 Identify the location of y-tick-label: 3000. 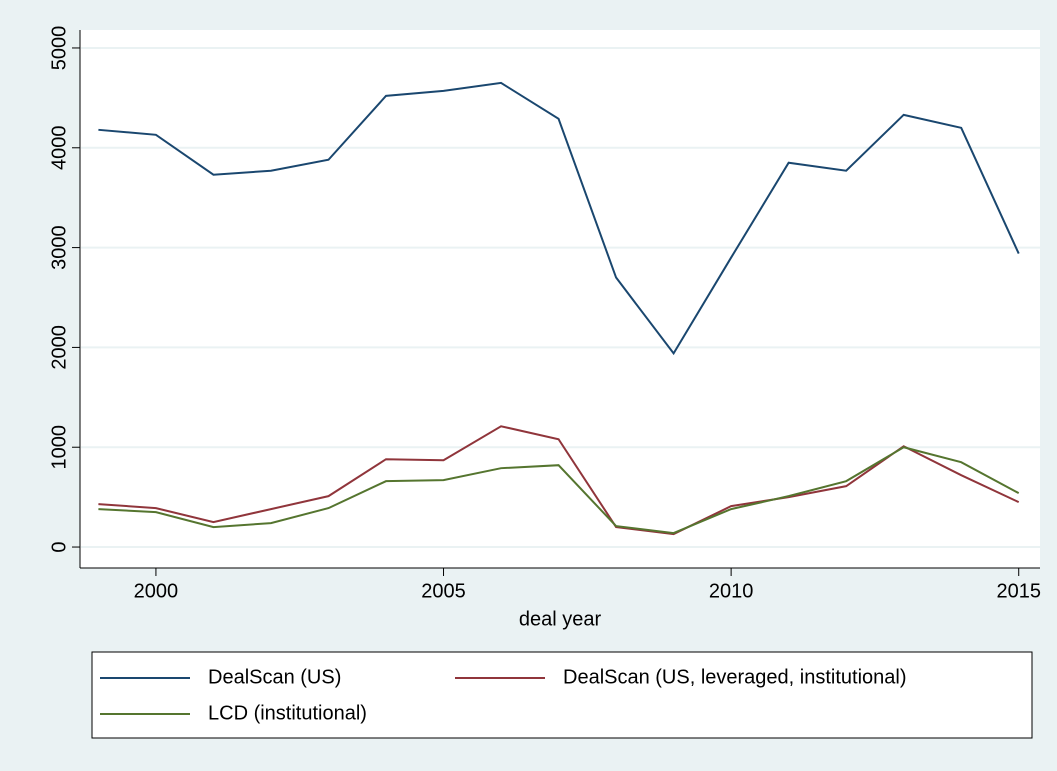
(59, 247).